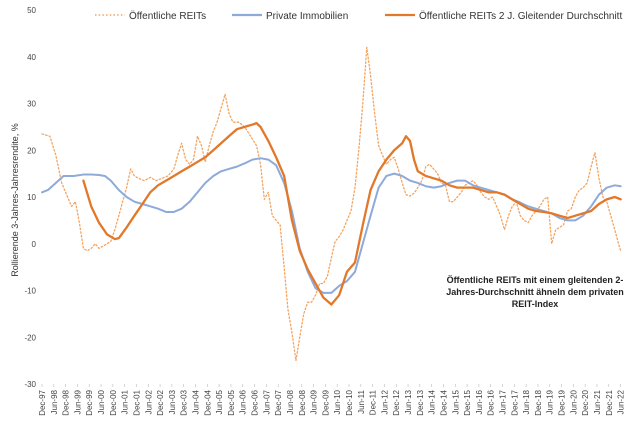 The image size is (640, 422). What do you see at coordinates (266, 401) in the screenshot?
I see `x-tick-label: Jun-07` at bounding box center [266, 401].